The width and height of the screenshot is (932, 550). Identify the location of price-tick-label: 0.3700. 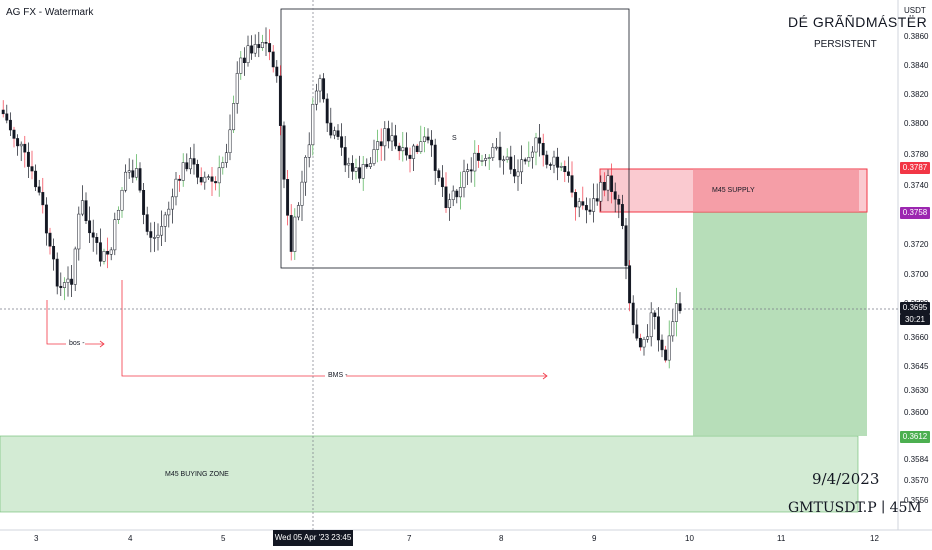
(916, 274).